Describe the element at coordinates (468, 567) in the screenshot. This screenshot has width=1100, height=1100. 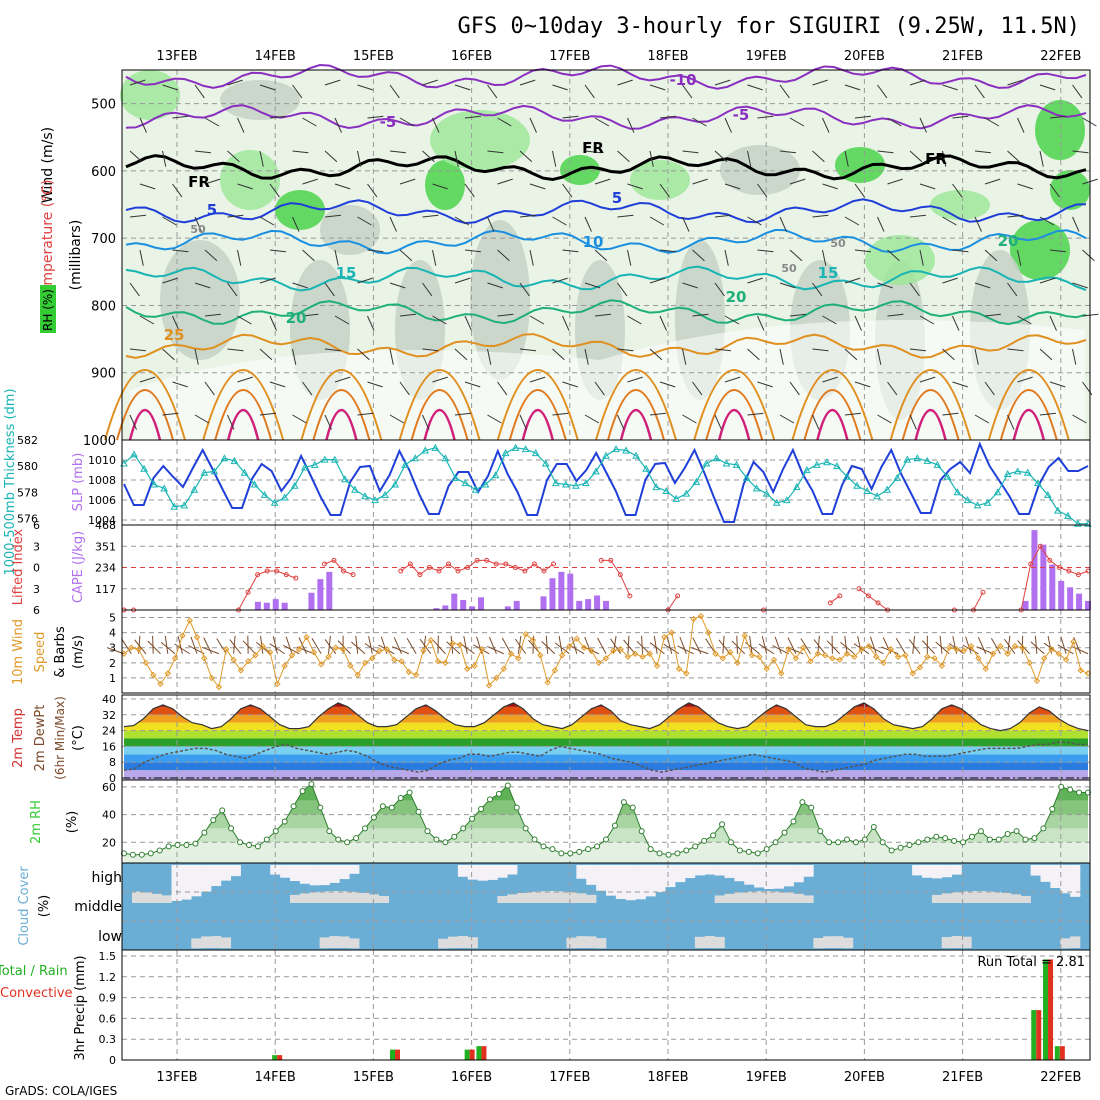
I see `lifted-point` at that location.